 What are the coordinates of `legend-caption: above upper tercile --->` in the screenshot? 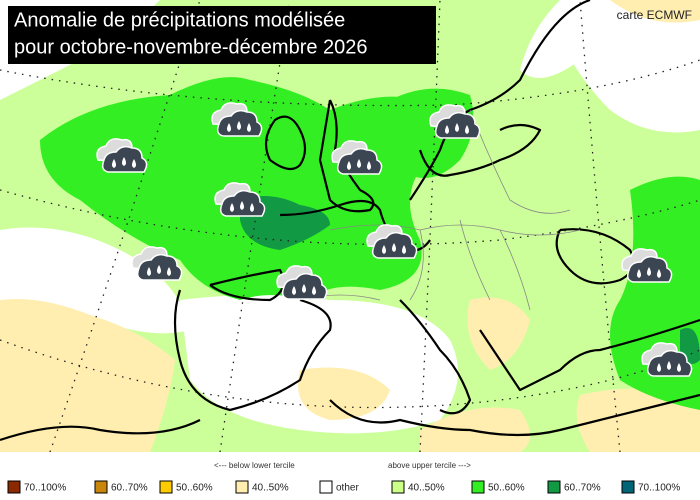 It's located at (429, 465).